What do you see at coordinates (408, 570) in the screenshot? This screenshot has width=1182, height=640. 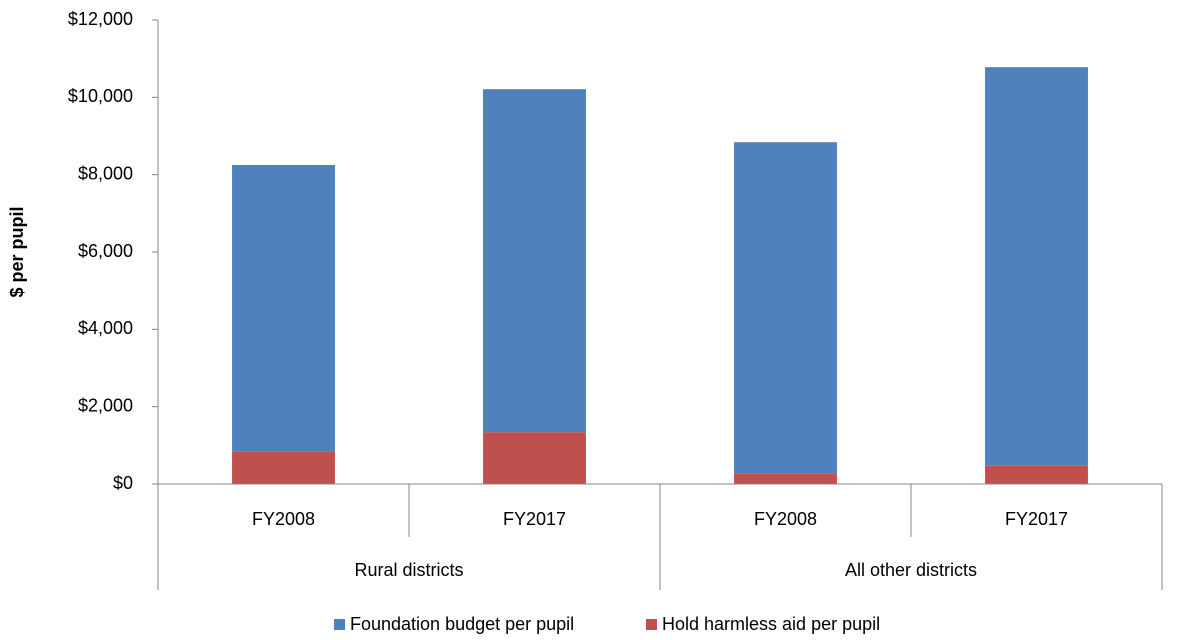 I see `group-label: Rural districts` at bounding box center [408, 570].